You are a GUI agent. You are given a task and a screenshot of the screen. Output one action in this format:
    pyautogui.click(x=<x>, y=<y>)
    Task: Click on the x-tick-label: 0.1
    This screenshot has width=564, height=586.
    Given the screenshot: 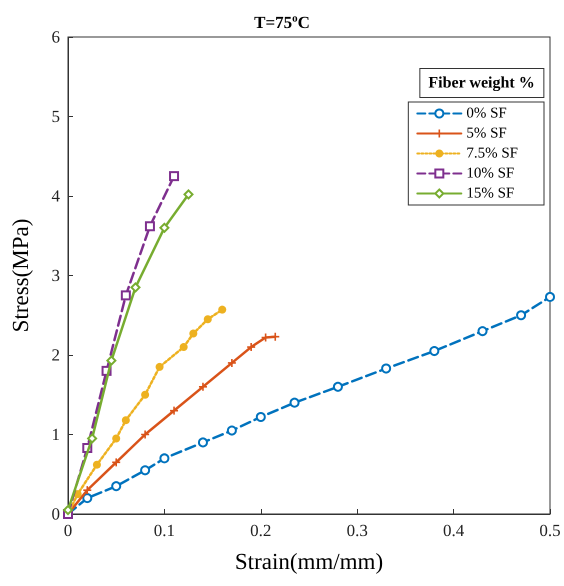 What is the action you would take?
    pyautogui.click(x=165, y=530)
    